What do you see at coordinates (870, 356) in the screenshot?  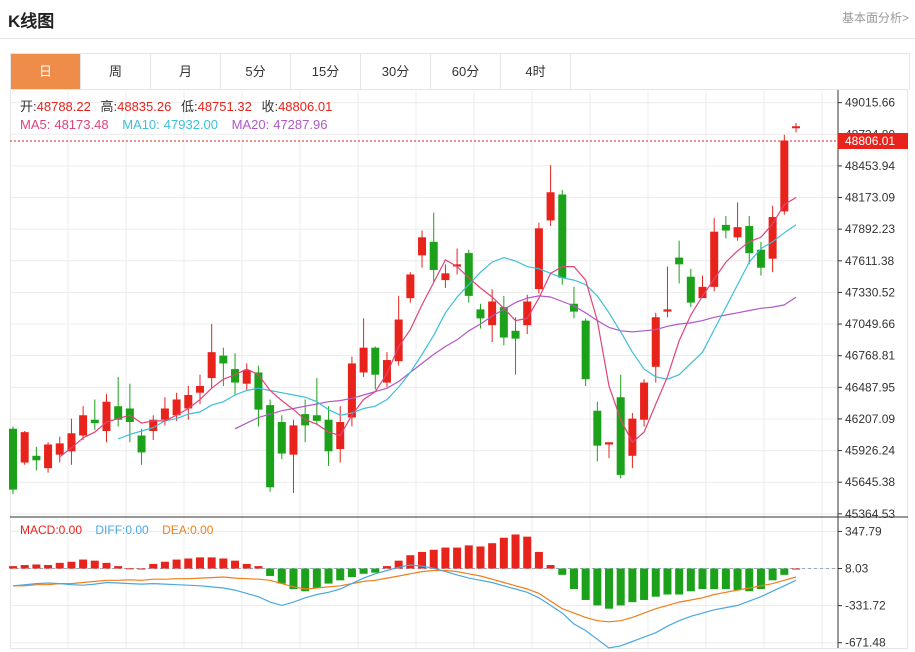 I see `y-tick-label: 46768.81` at bounding box center [870, 356].